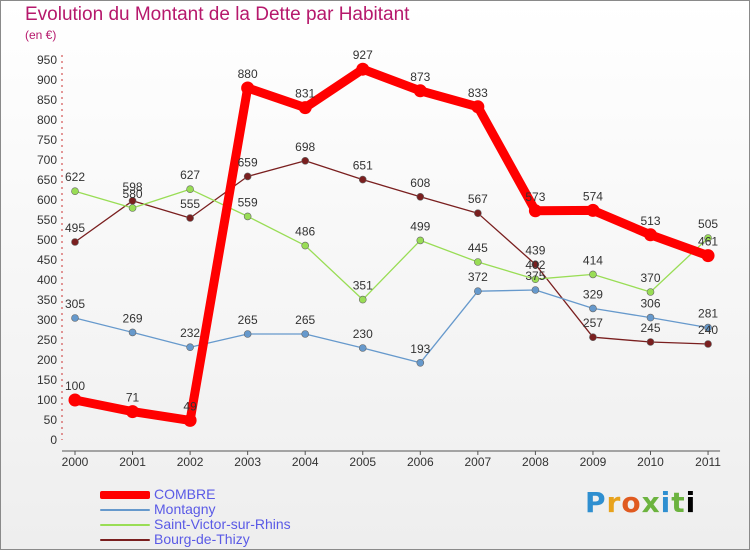  What do you see at coordinates (41, 35) in the screenshot?
I see `chart-subtitle: (en €)` at bounding box center [41, 35].